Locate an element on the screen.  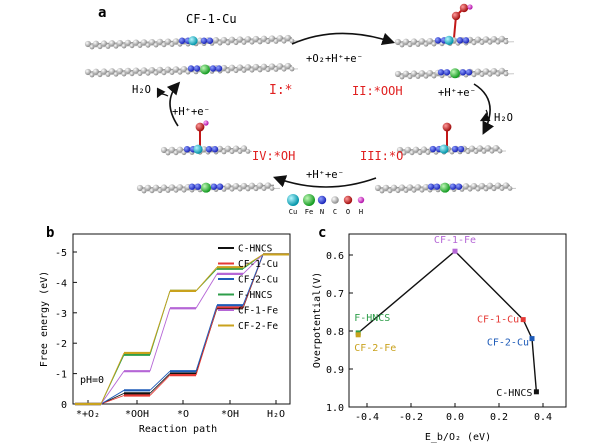
chart-c-xlabel: E_b/O₂ (eV) is located at coordinates (458, 437).